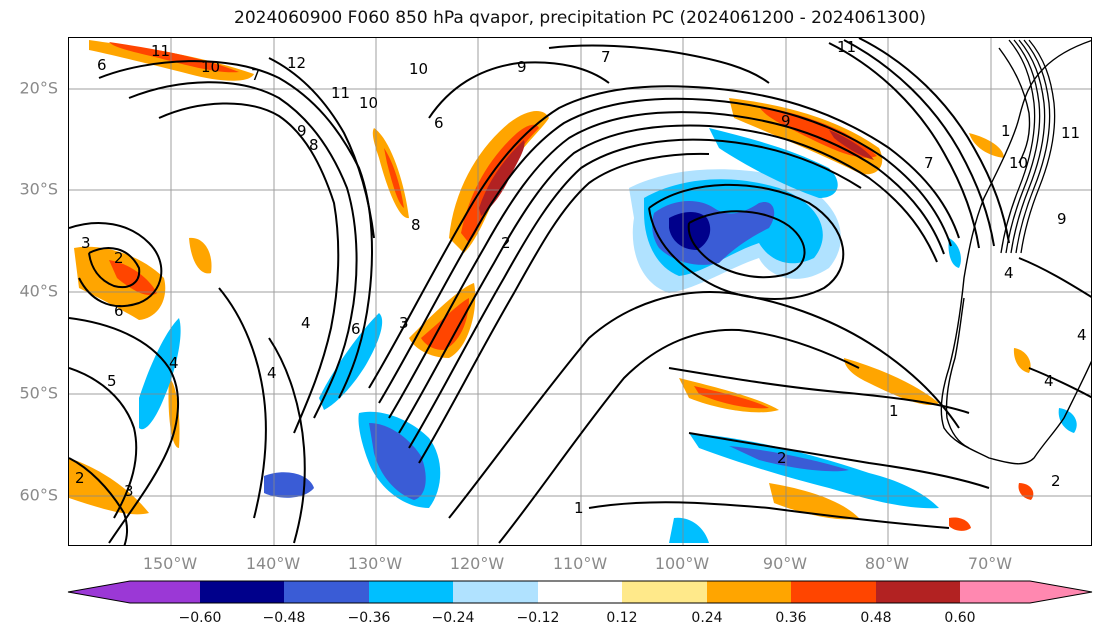  Describe the element at coordinates (1014, 105) in the screenshot. I see `coast-north` at that location.